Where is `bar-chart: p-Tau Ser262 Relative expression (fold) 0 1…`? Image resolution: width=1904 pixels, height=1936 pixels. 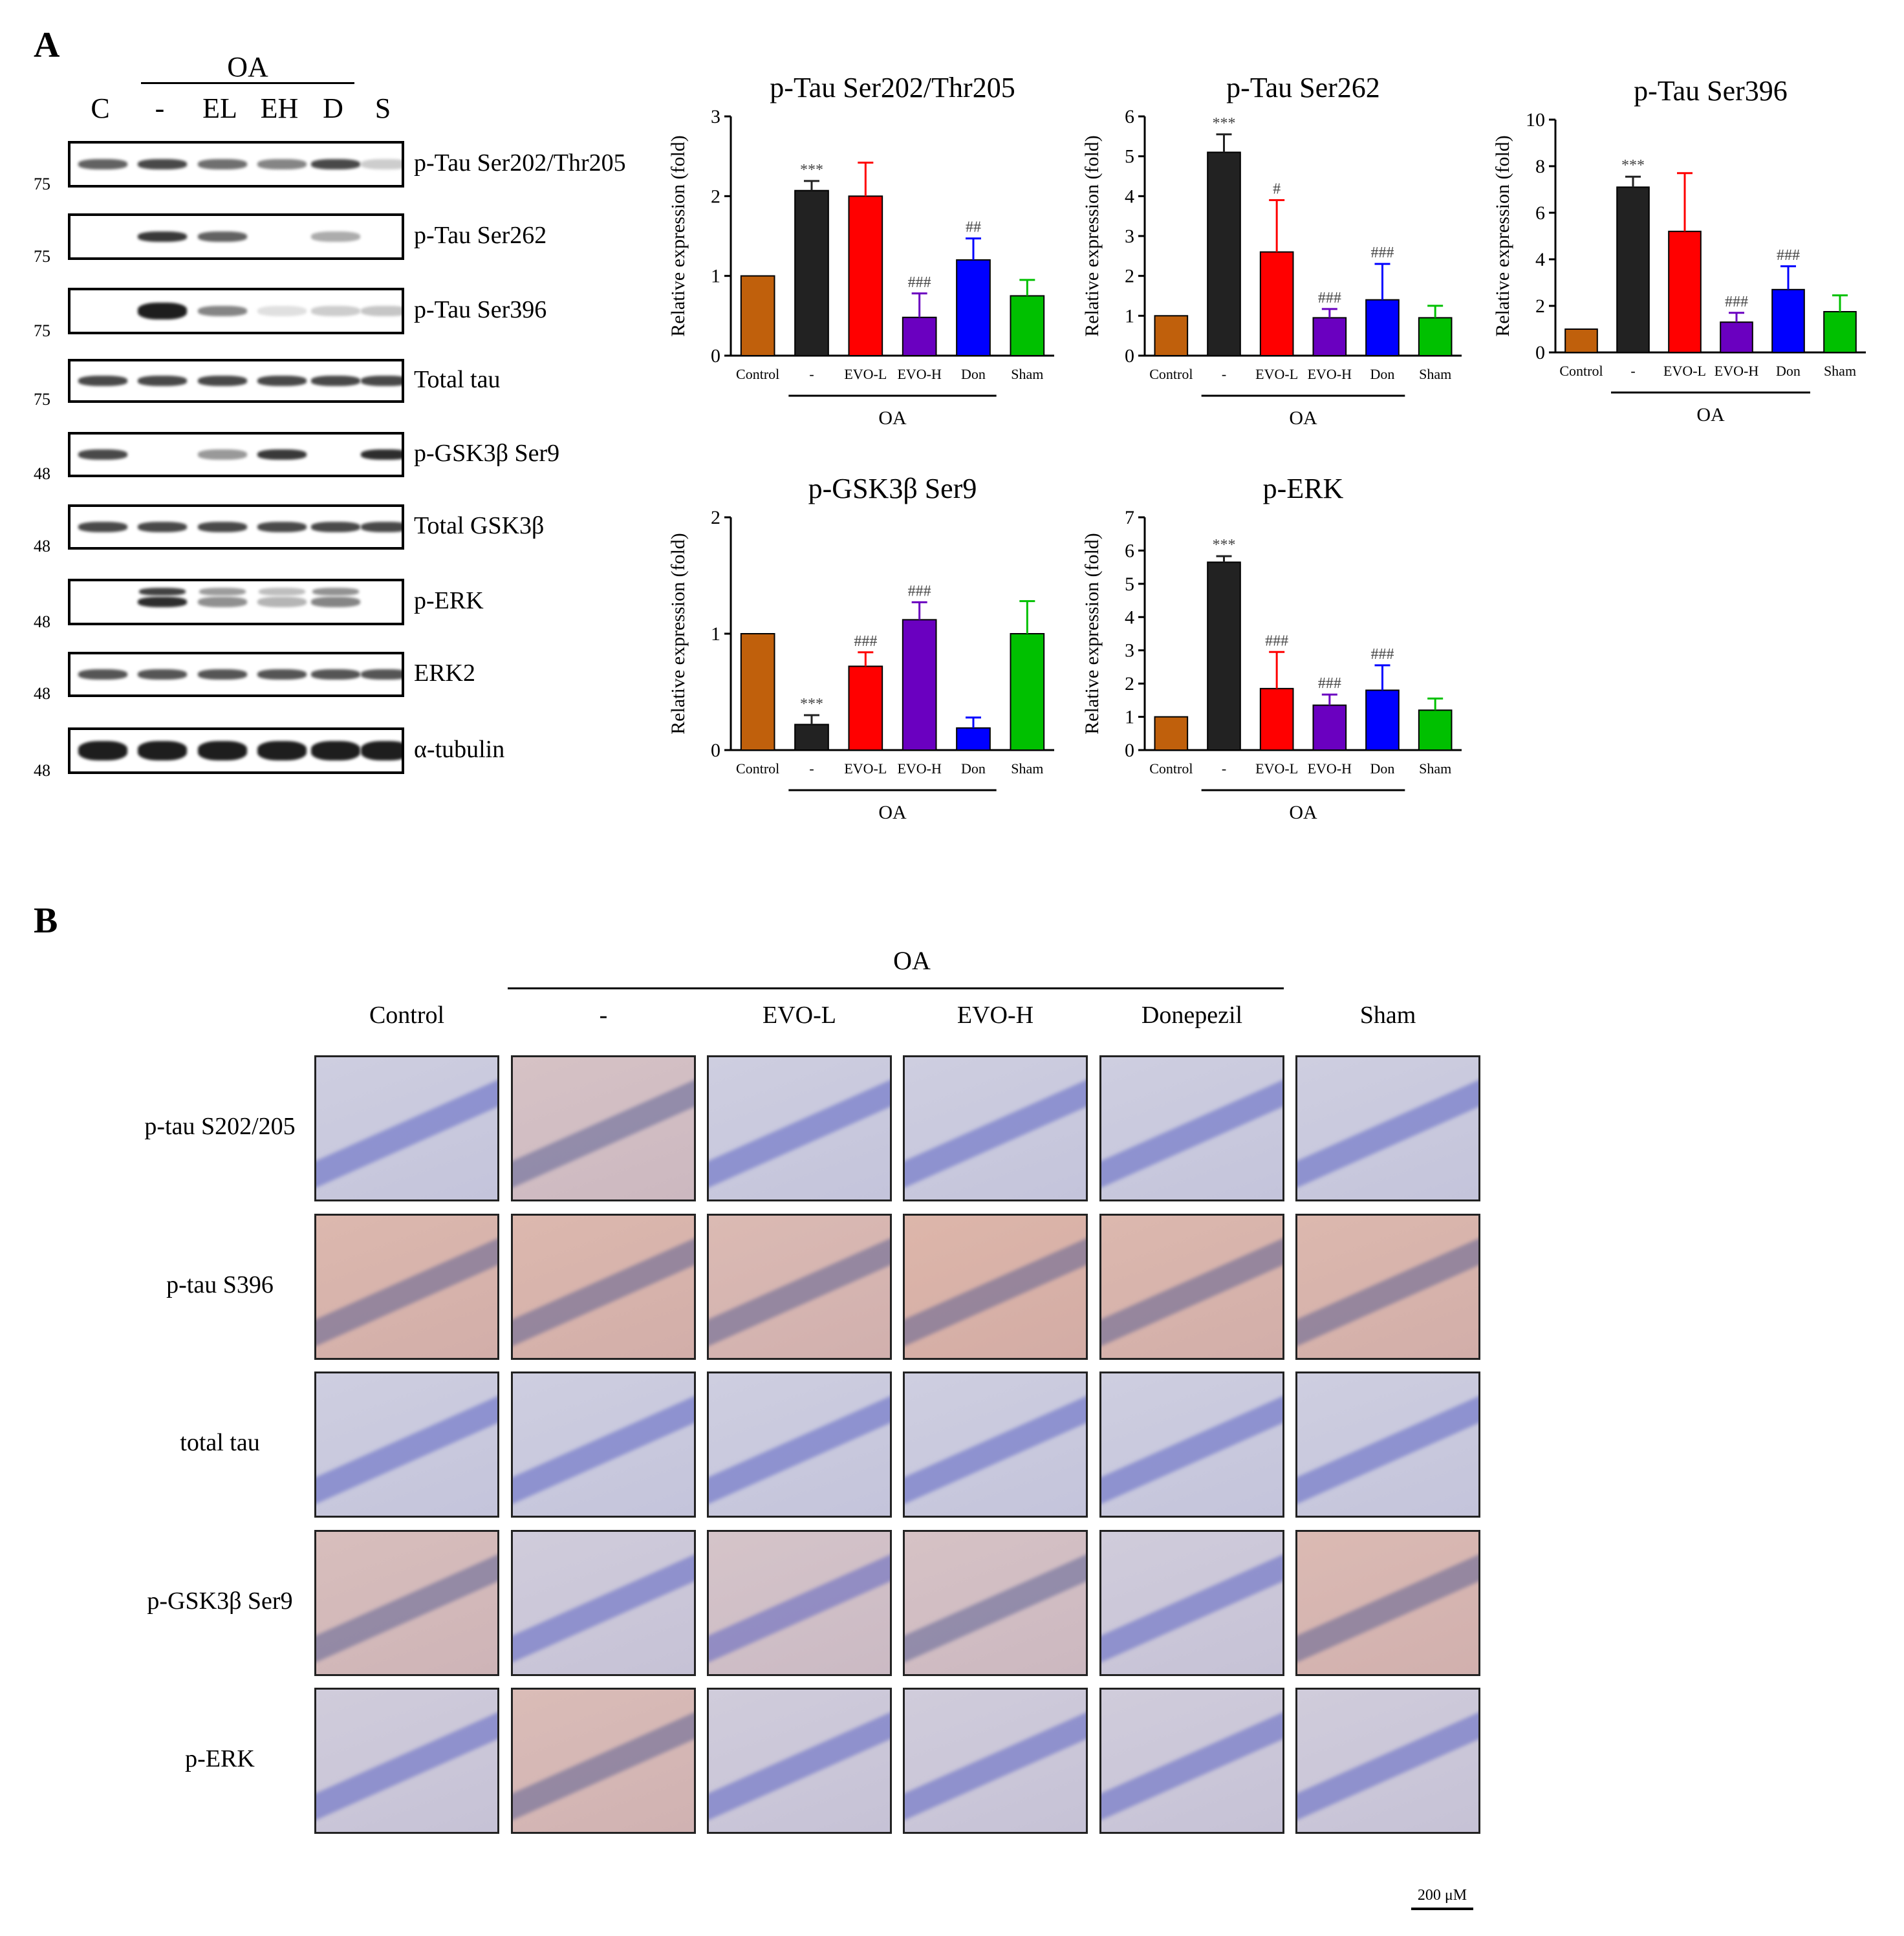 bar-chart: p-Tau Ser262 Relative expression (fold) 0 1… is located at coordinates (1271, 250).